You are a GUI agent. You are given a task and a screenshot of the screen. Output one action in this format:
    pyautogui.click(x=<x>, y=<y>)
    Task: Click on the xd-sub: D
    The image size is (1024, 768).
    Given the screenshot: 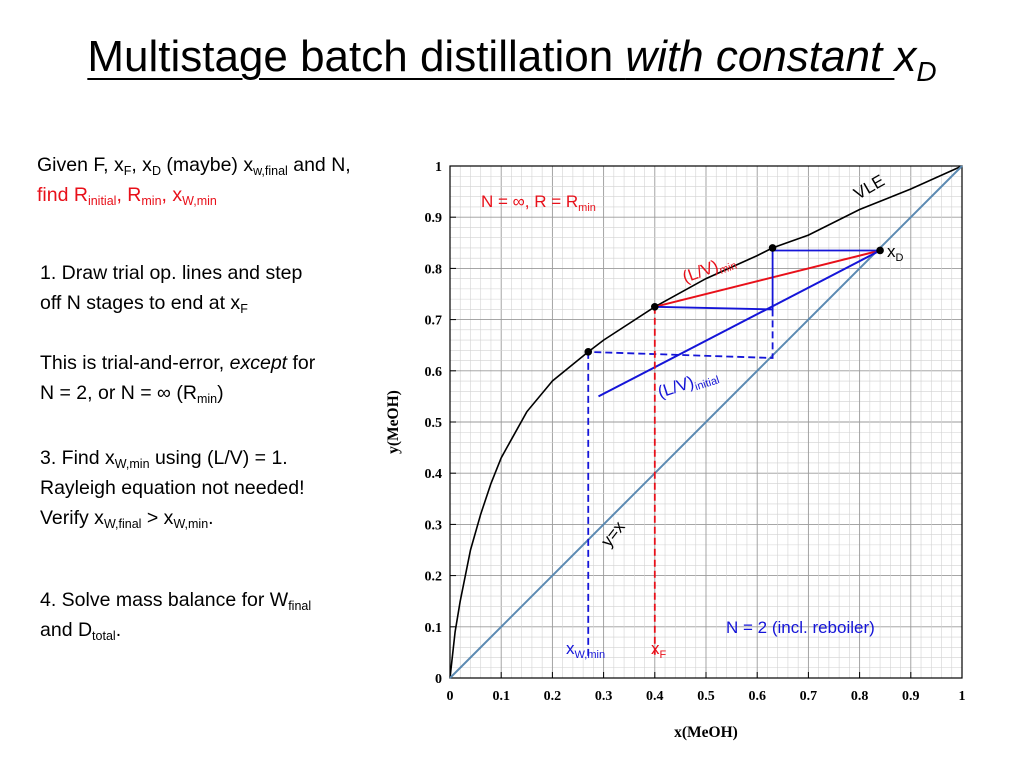 What is the action you would take?
    pyautogui.click(x=900, y=258)
    